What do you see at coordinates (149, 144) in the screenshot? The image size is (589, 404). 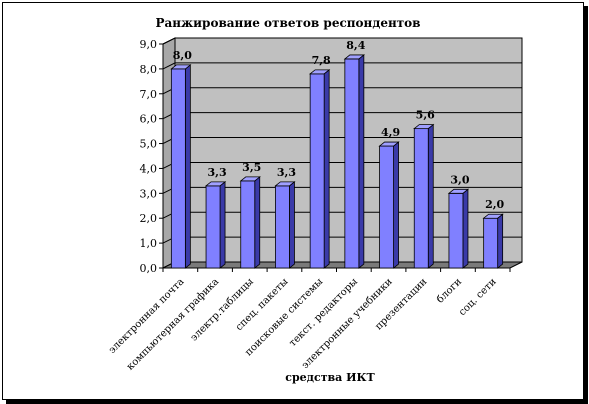 I see `y-tick-label: 5,0` at bounding box center [149, 144].